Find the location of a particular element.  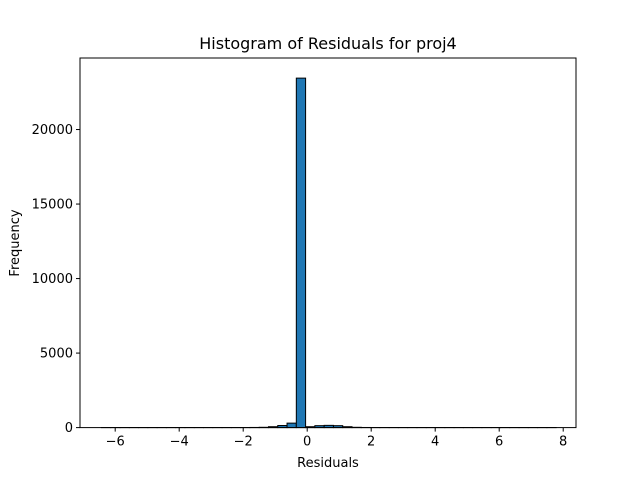

y-tick-label-1: 5000 is located at coordinates (56, 354).